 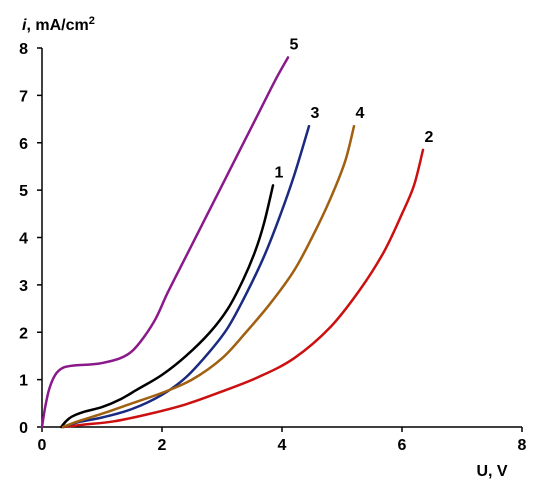 I want to click on y-tick-label-7: 7, so click(x=23, y=96).